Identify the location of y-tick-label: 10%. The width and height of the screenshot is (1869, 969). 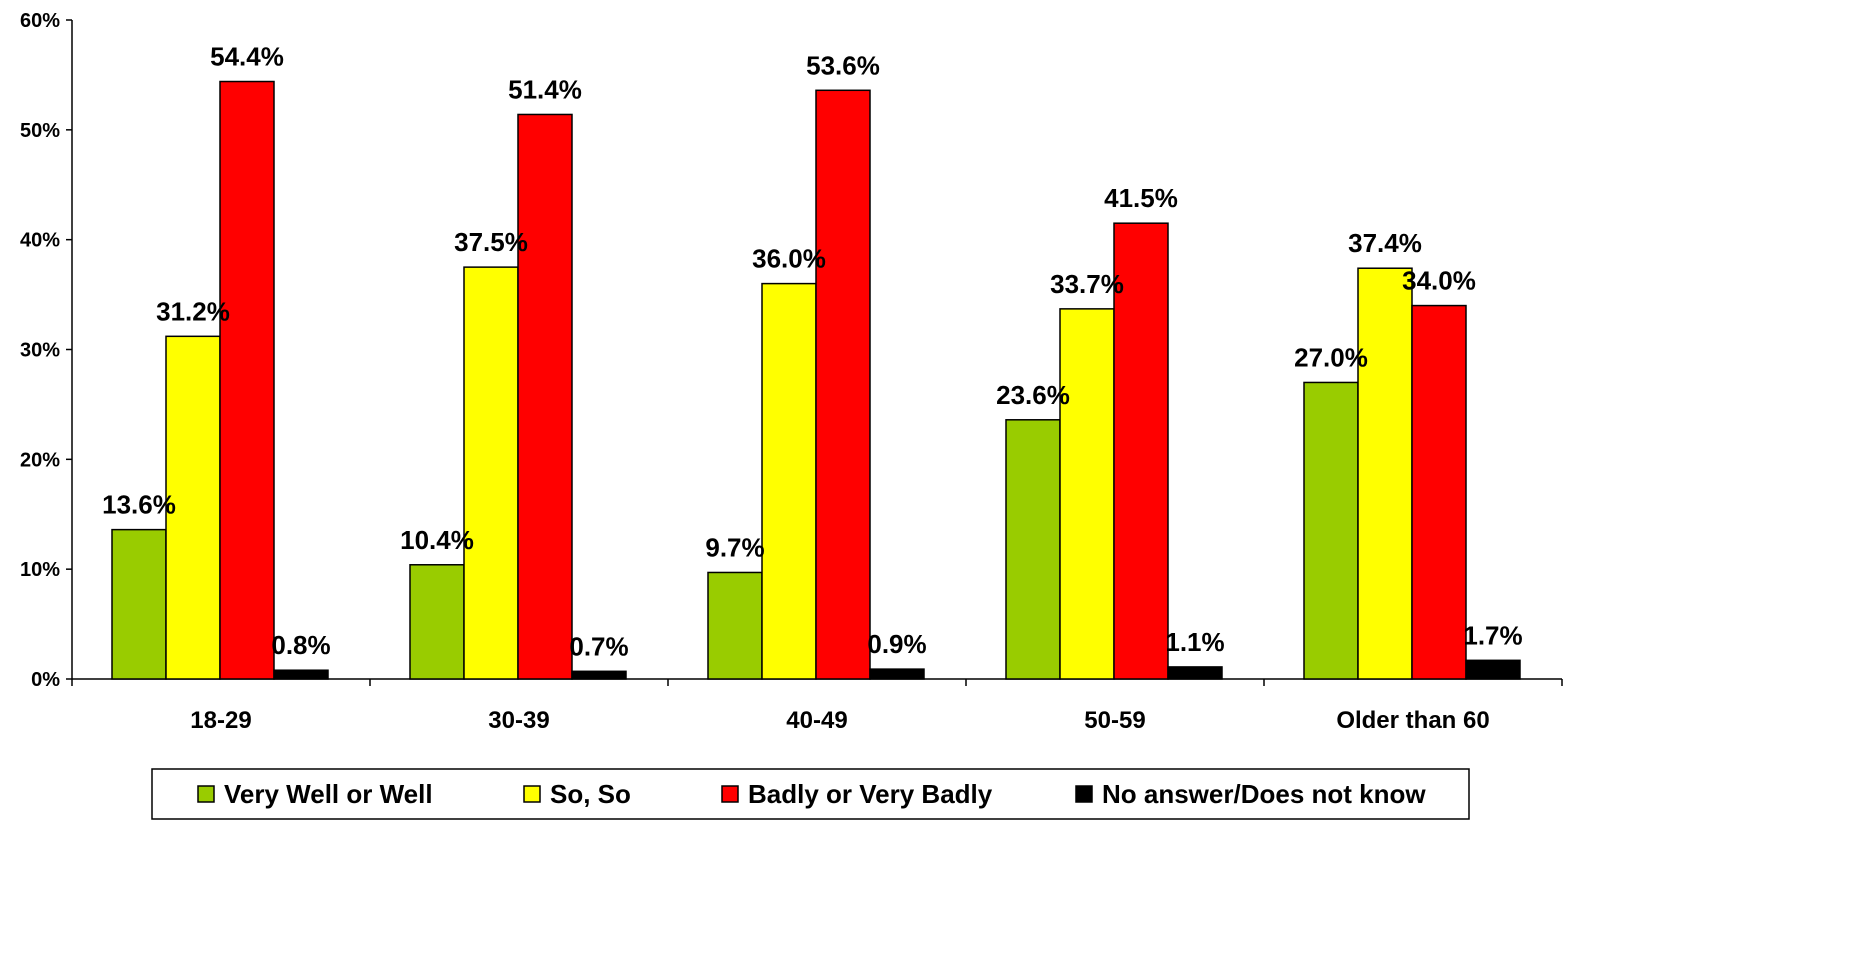
(40, 570).